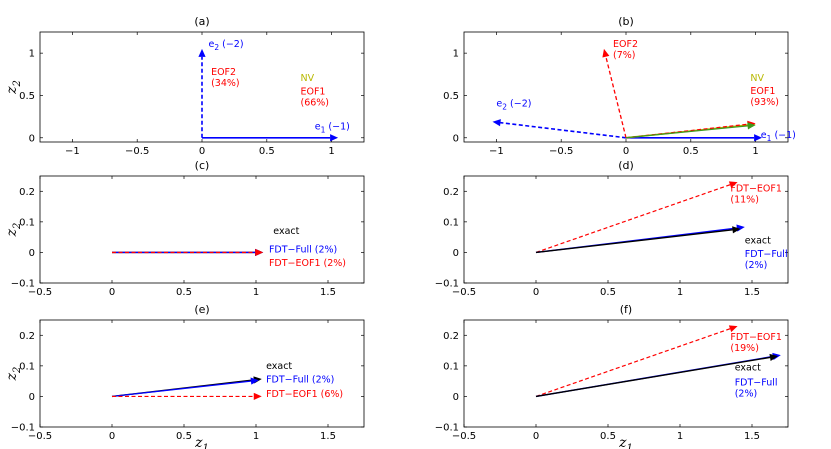 This screenshot has height=449, width=831. Describe the element at coordinates (686, 132) in the screenshot. I see `vector-eof1-green` at that location.